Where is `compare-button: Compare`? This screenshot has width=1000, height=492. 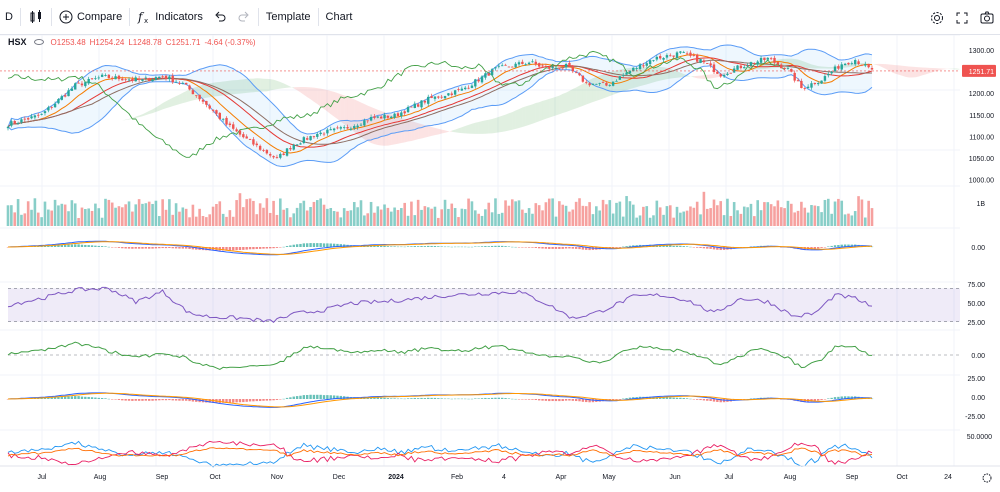
compare-button: Compare is located at coordinates (90, 17).